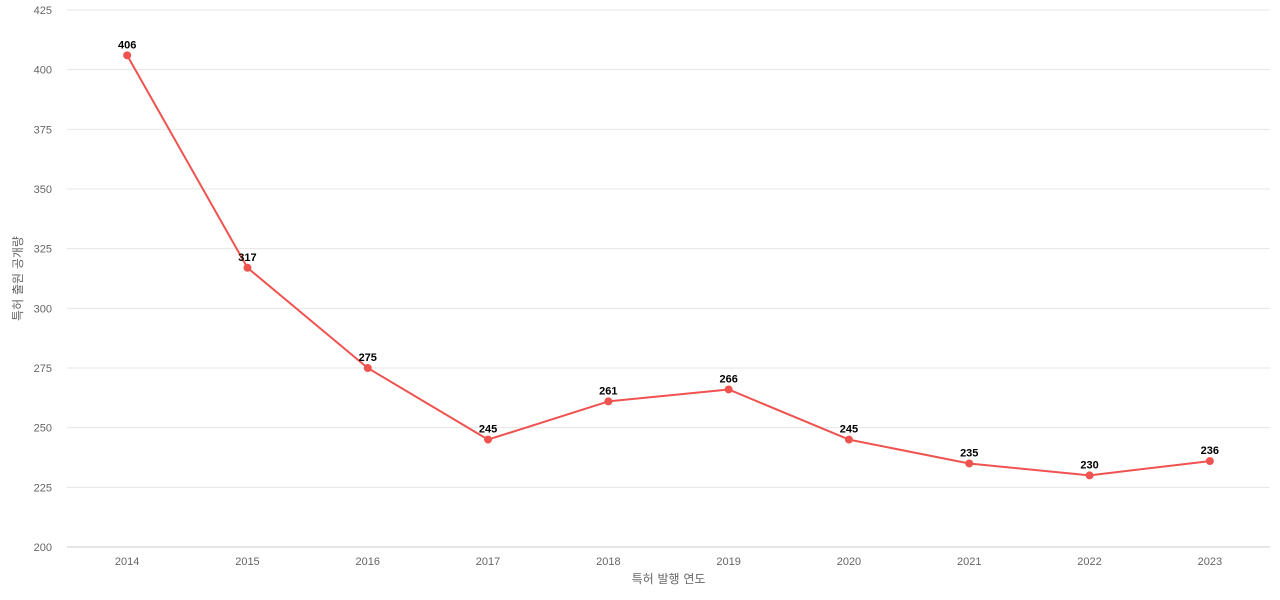 Image resolution: width=1280 pixels, height=600 pixels. I want to click on x-axis-ticks: 2014 2015 2016 2017 2018 2019 2020 2021 2022 2023, so click(668, 562).